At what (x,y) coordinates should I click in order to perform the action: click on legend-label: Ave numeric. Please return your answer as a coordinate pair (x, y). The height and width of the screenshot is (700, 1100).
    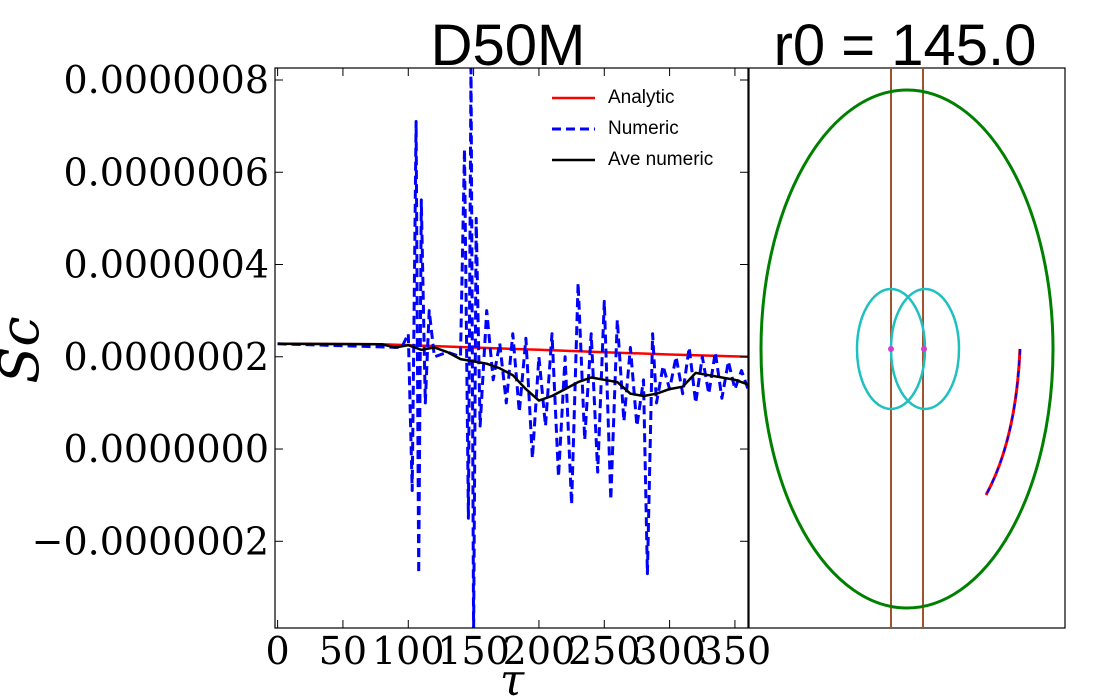
    Looking at the image, I should click on (660, 159).